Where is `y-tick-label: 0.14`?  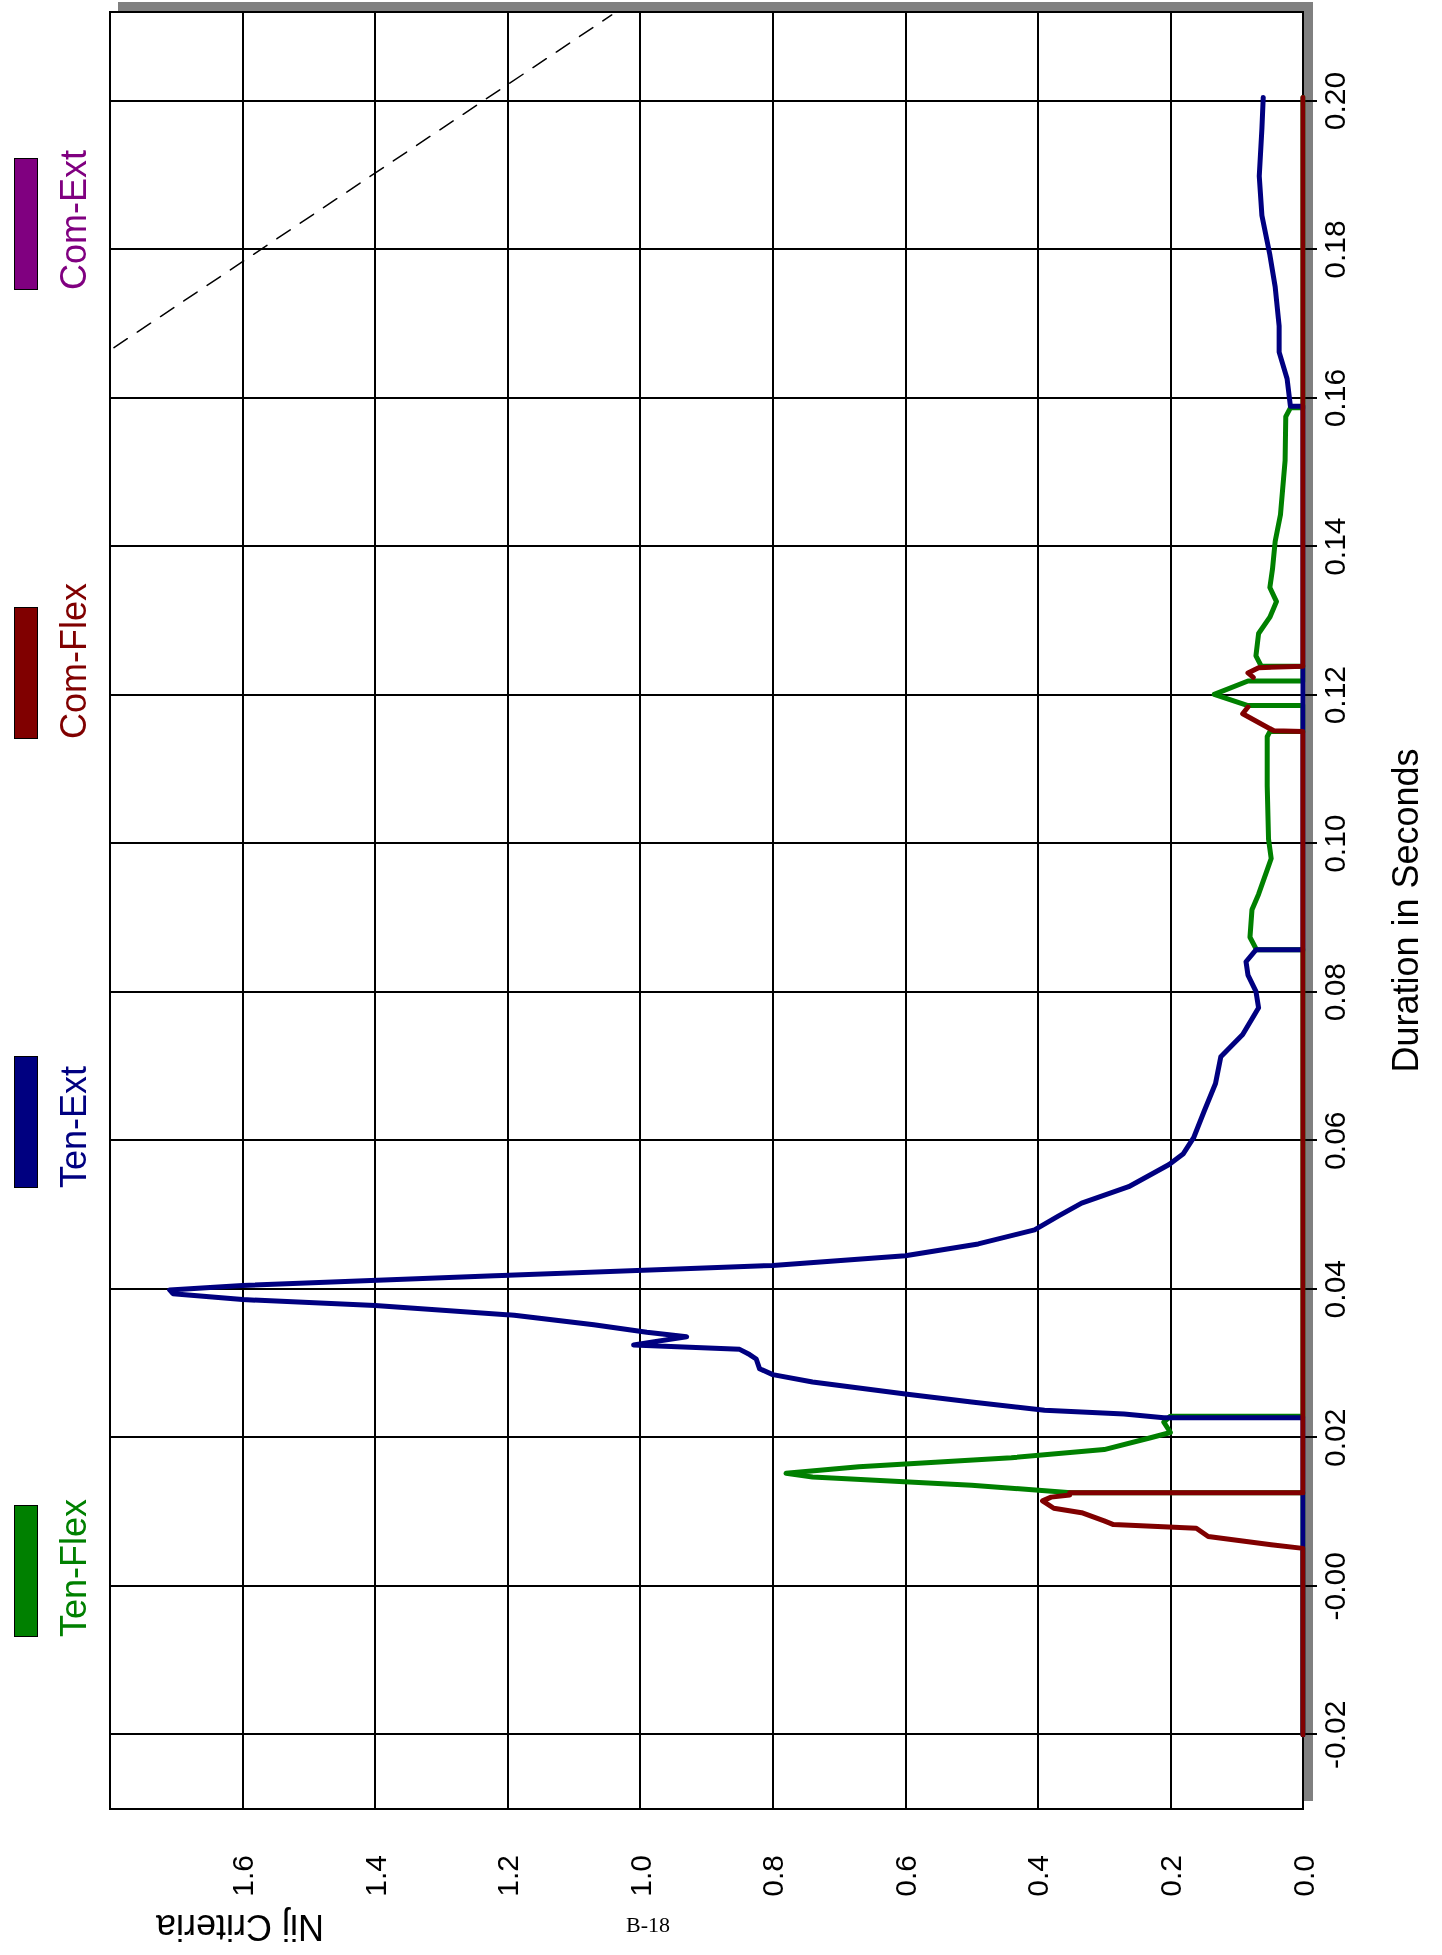 y-tick-label: 0.14 is located at coordinates (1334, 546).